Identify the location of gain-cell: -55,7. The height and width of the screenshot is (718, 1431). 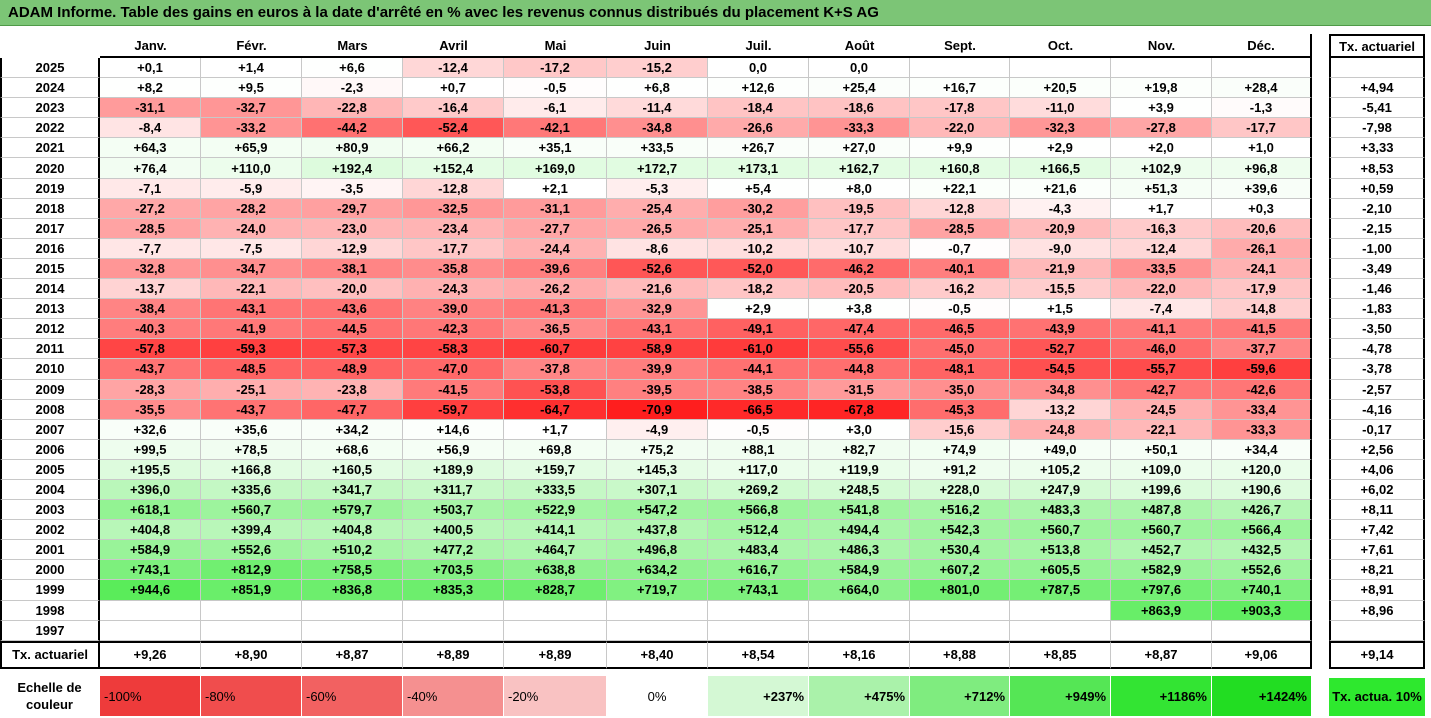
(1161, 369).